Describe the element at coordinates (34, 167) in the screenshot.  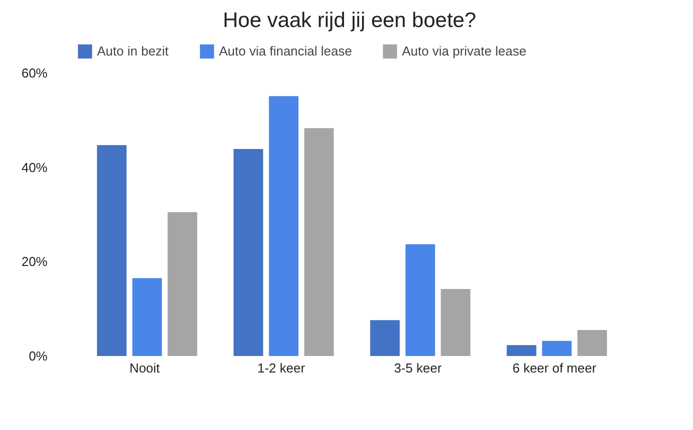
I see `y-tick-label: 40%` at that location.